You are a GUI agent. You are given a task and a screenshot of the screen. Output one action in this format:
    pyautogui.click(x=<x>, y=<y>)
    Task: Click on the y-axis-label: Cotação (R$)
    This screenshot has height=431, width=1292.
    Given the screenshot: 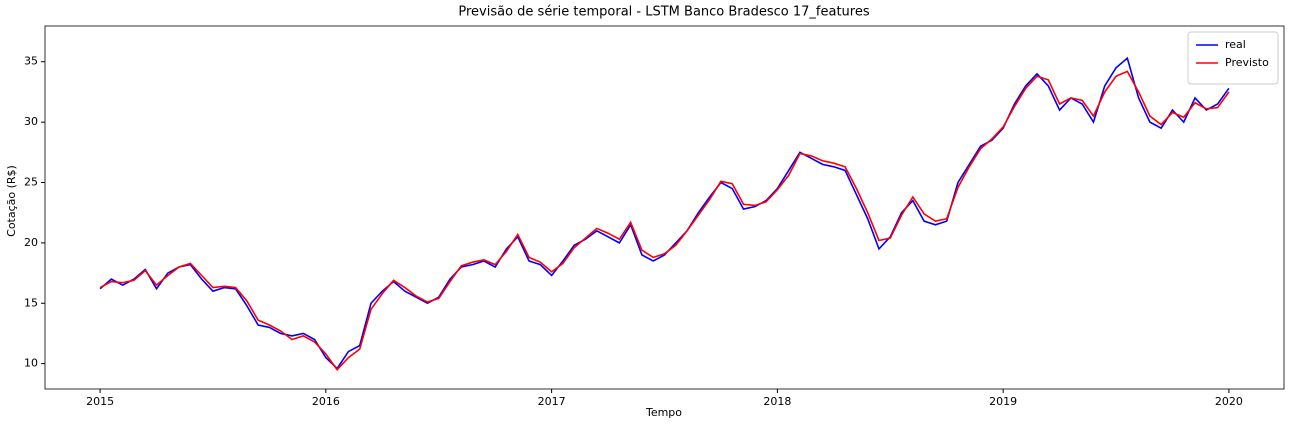 What is the action you would take?
    pyautogui.click(x=11, y=201)
    